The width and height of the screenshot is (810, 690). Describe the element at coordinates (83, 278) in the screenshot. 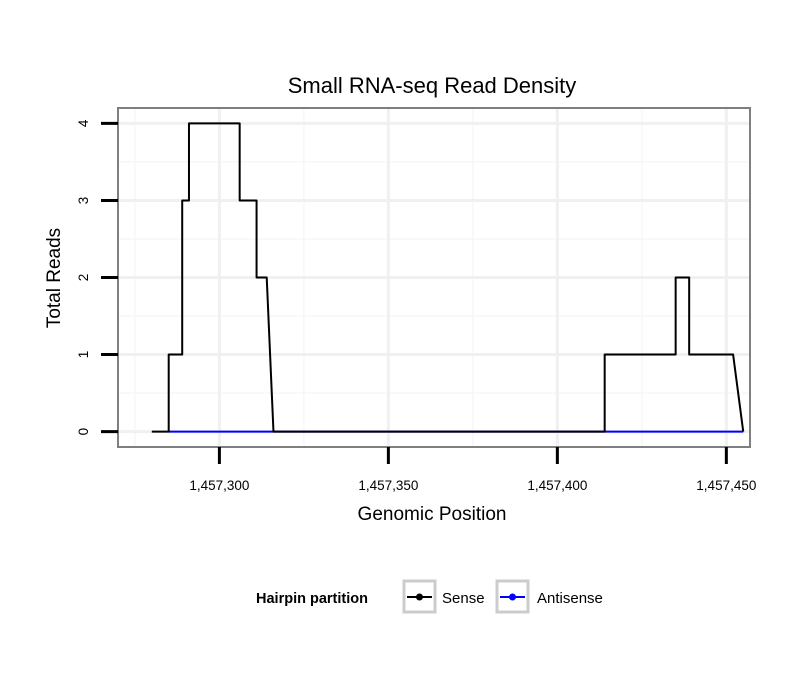

I see `y-tick-label-2: 2` at that location.